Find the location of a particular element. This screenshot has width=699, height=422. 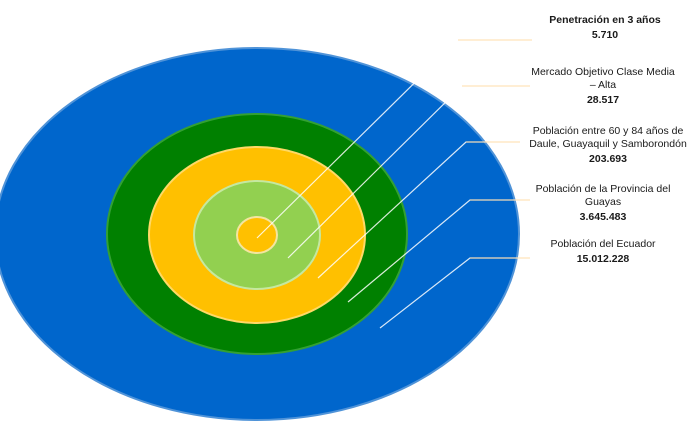

label-guayas-value: 3.645.483 is located at coordinates (603, 217).